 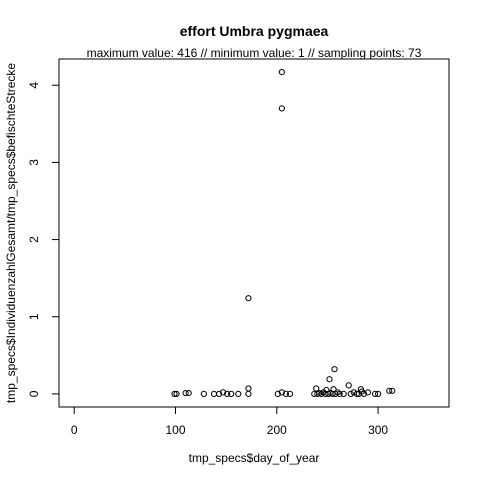 What do you see at coordinates (229, 421) in the screenshot?
I see `x-axis: 0 100 200 300` at bounding box center [229, 421].